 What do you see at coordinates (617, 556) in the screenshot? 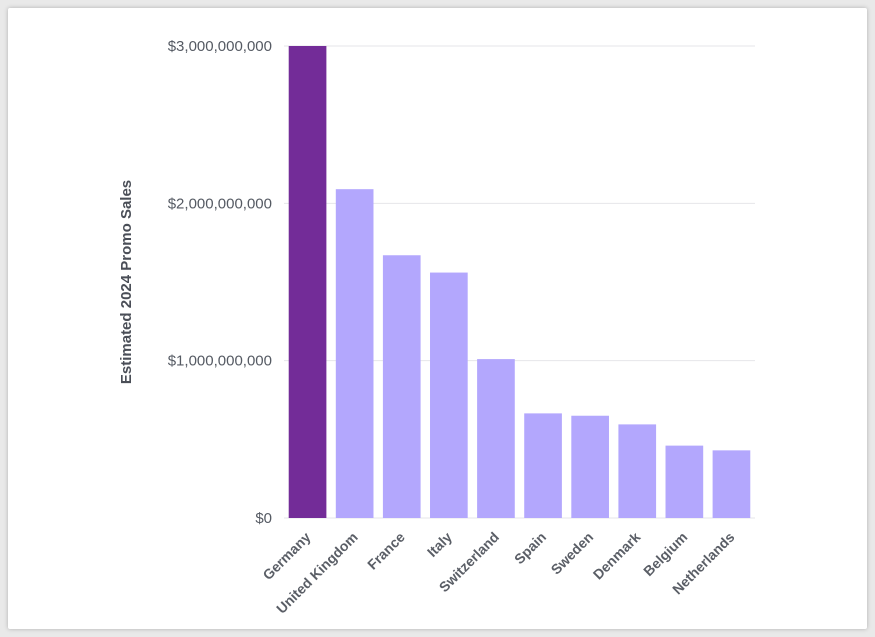
I see `x-tick-label: Denmark` at bounding box center [617, 556].